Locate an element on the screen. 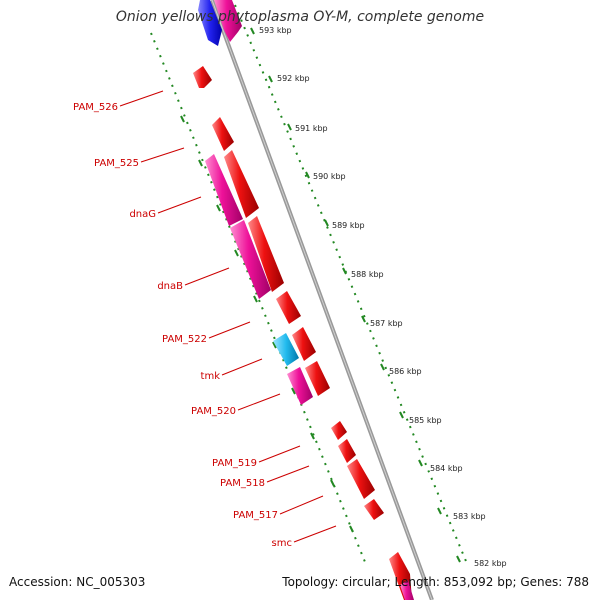 This screenshot has width=600, height=600. ruler-label-590: 590 kbp is located at coordinates (329, 176).